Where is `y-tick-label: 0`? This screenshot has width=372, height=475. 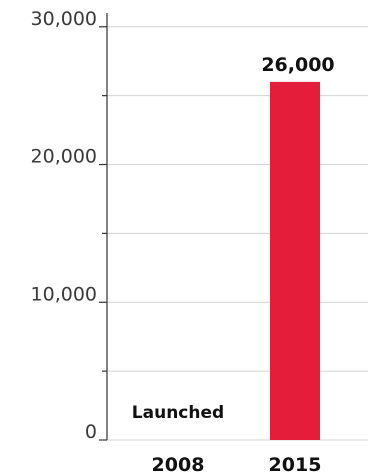 y-tick-label: 0 is located at coordinates (91, 432).